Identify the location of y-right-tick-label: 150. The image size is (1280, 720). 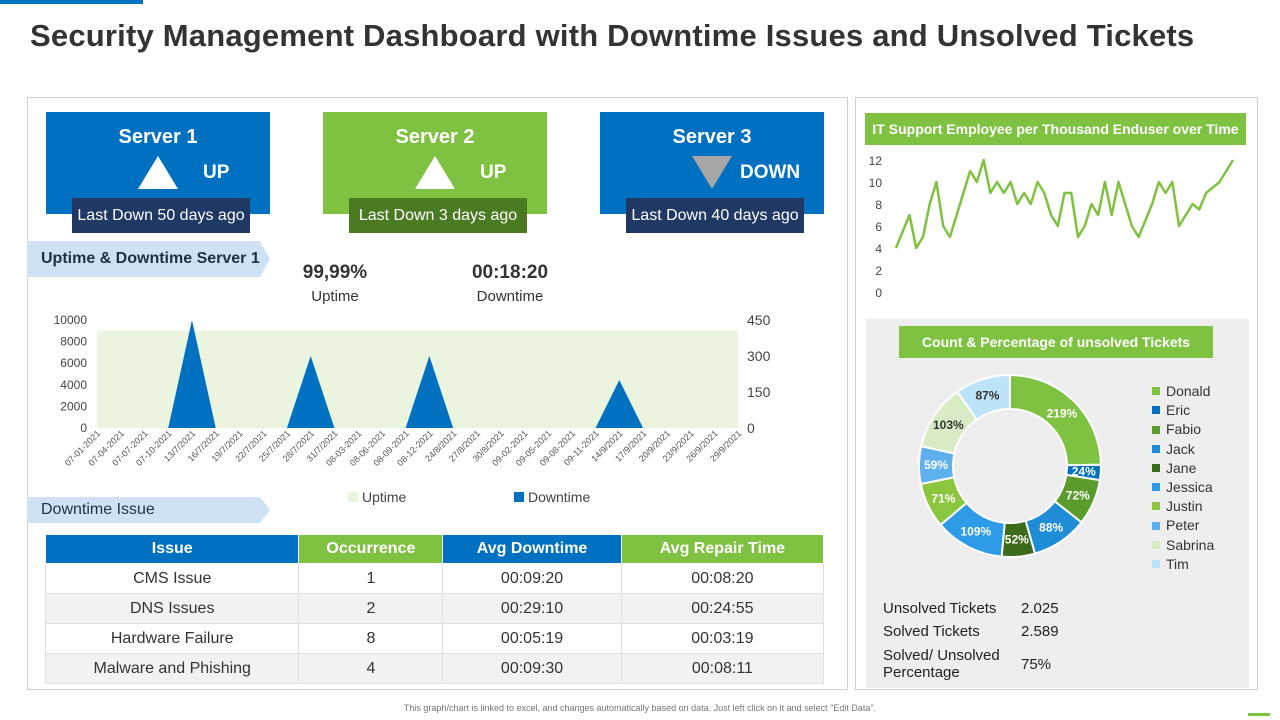
(759, 392).